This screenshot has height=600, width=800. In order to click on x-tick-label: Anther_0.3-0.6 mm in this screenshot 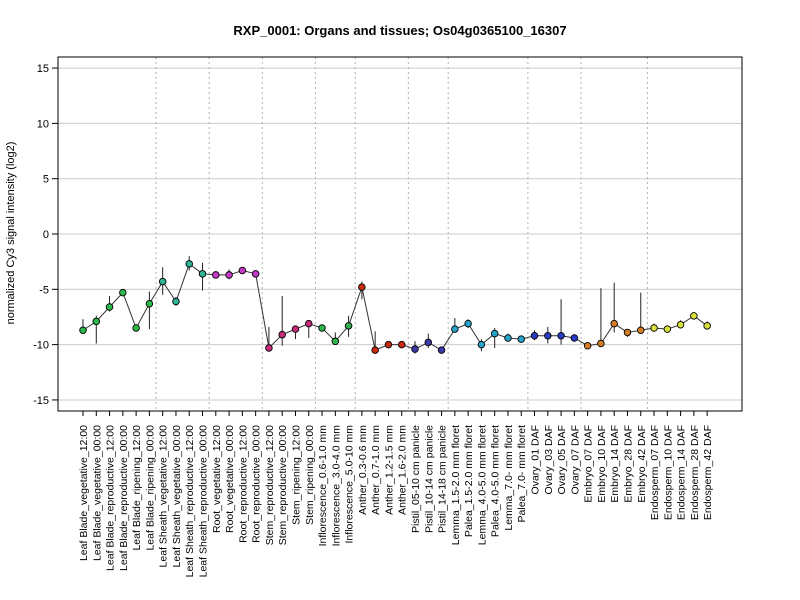, I will do `click(363, 470)`.